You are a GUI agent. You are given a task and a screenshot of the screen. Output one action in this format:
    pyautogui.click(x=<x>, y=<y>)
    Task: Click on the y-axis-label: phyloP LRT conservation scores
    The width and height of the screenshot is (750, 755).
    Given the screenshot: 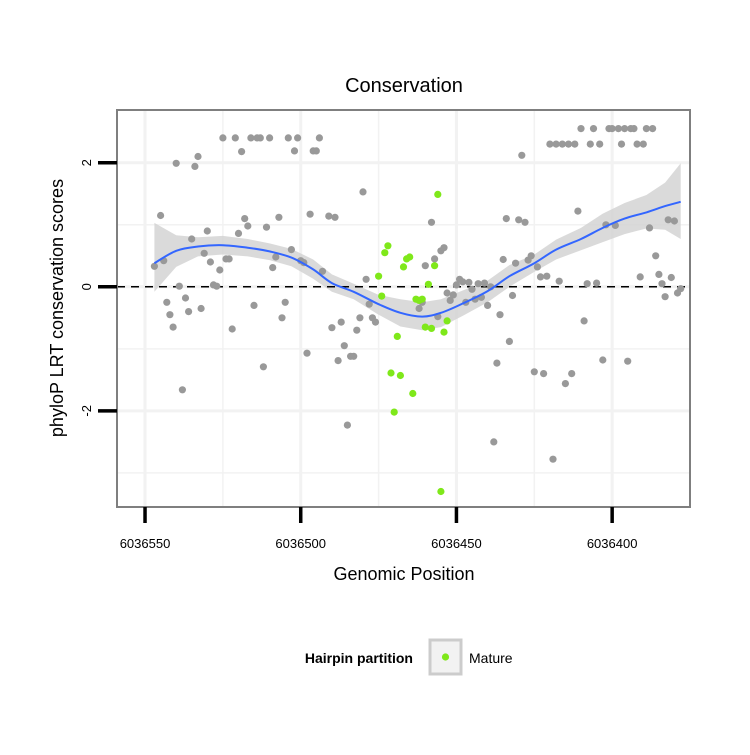 What is the action you would take?
    pyautogui.click(x=57, y=308)
    